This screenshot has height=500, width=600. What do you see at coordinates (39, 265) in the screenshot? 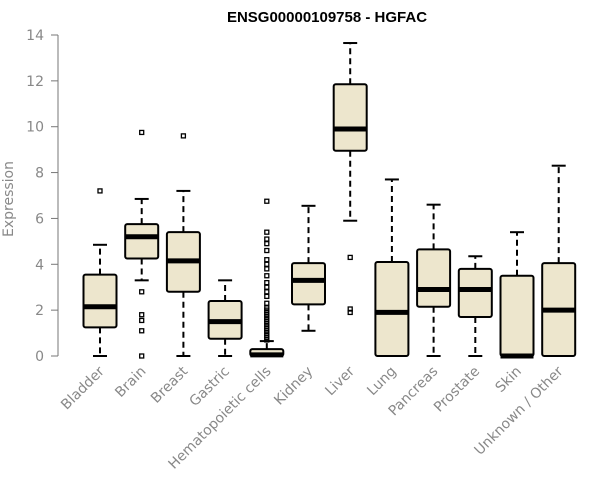
I see `y-tick-label: 4` at bounding box center [39, 265].